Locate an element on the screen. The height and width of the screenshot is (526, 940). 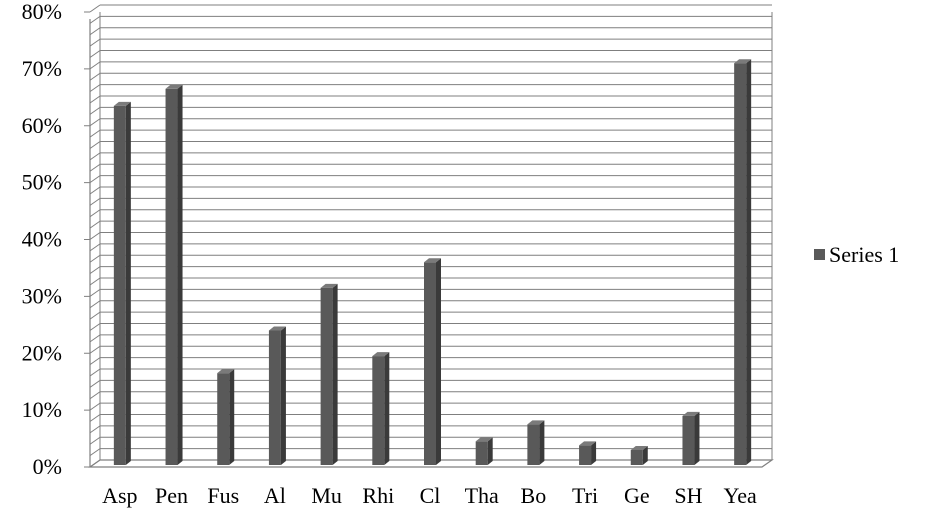
y-tick-label: 30% is located at coordinates (42, 295).